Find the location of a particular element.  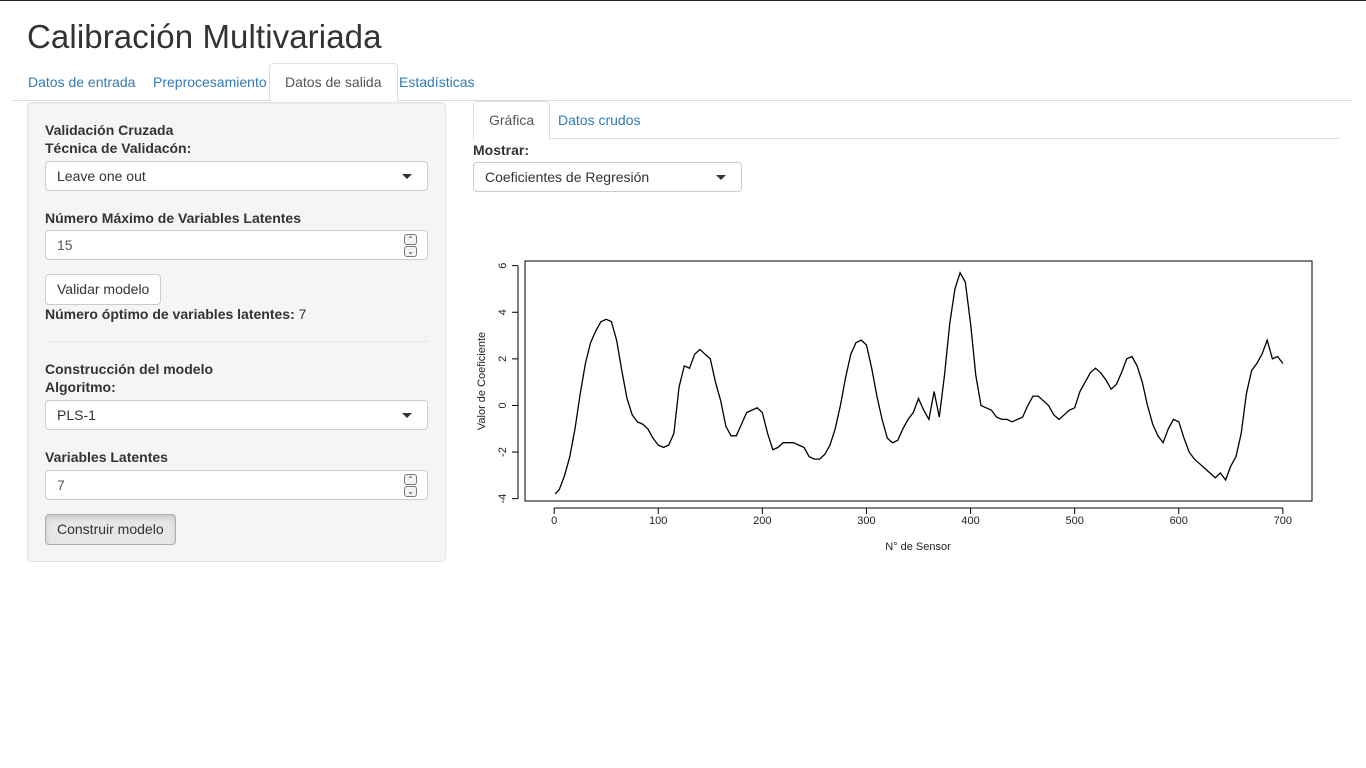

y-axis-label: Valor de Coeficiente is located at coordinates (482, 381).